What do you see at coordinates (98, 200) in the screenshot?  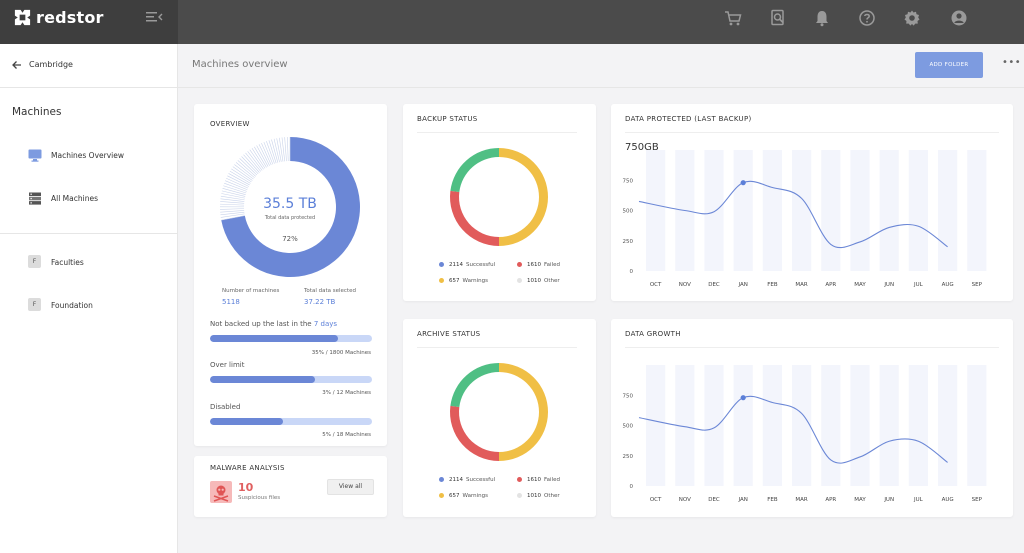 I see `sidebar-item-all-machines: All Machines` at bounding box center [98, 200].